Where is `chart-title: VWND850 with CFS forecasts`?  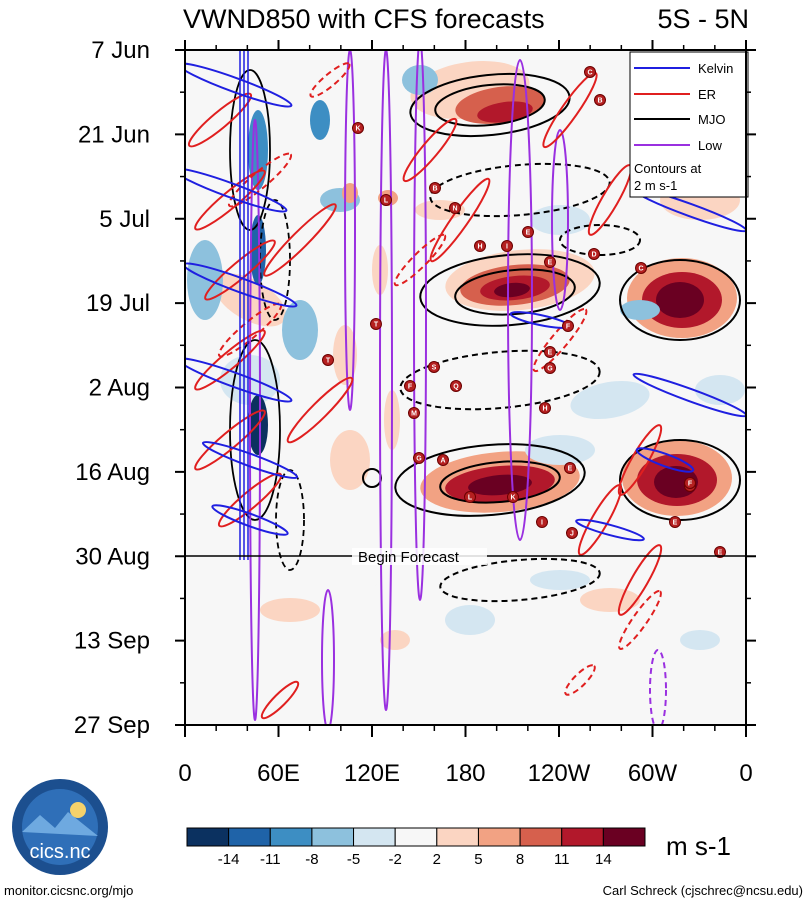
chart-title: VWND850 with CFS forecasts is located at coordinates (364, 19).